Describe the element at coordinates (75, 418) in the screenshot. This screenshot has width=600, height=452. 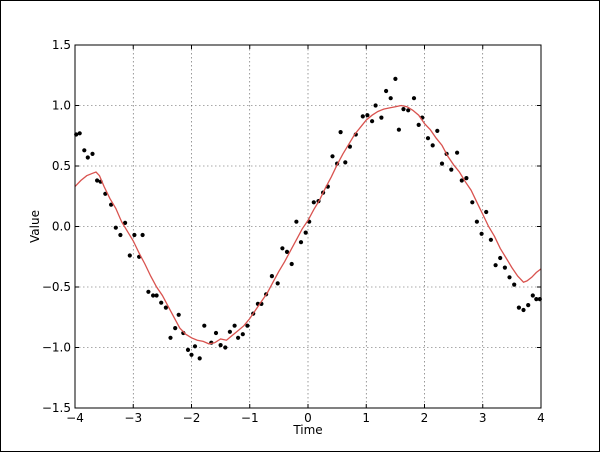
I see `x-tick-label: −4` at that location.